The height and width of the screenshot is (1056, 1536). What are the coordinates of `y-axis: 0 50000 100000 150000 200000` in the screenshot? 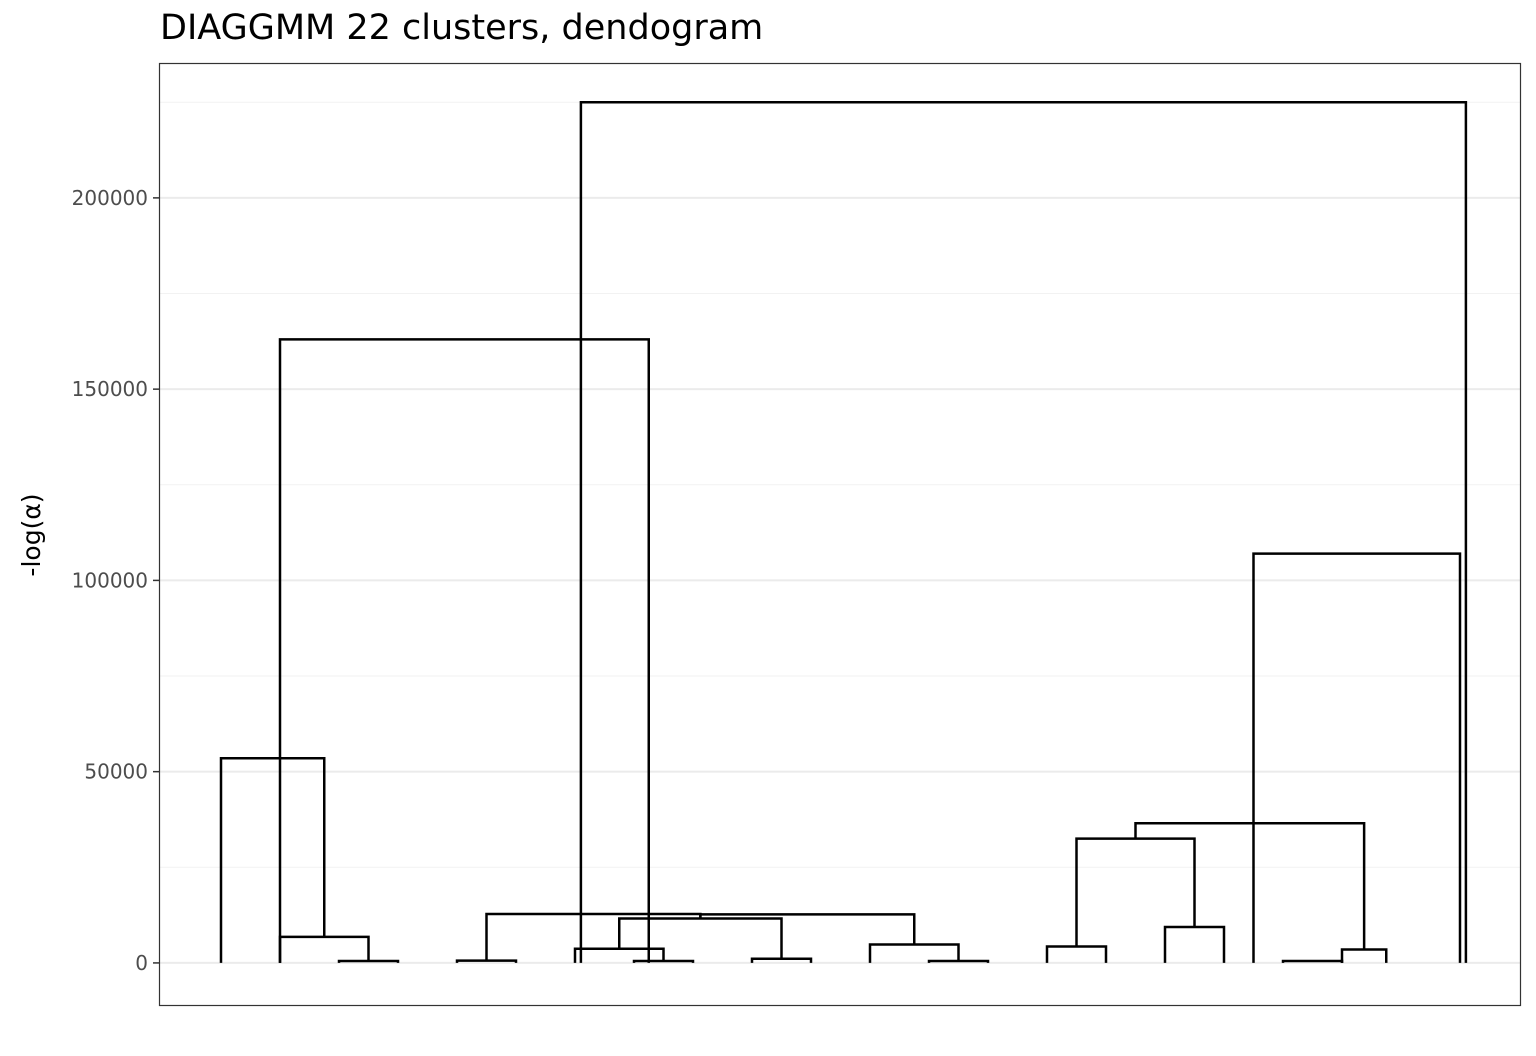 It's located at (116, 580).